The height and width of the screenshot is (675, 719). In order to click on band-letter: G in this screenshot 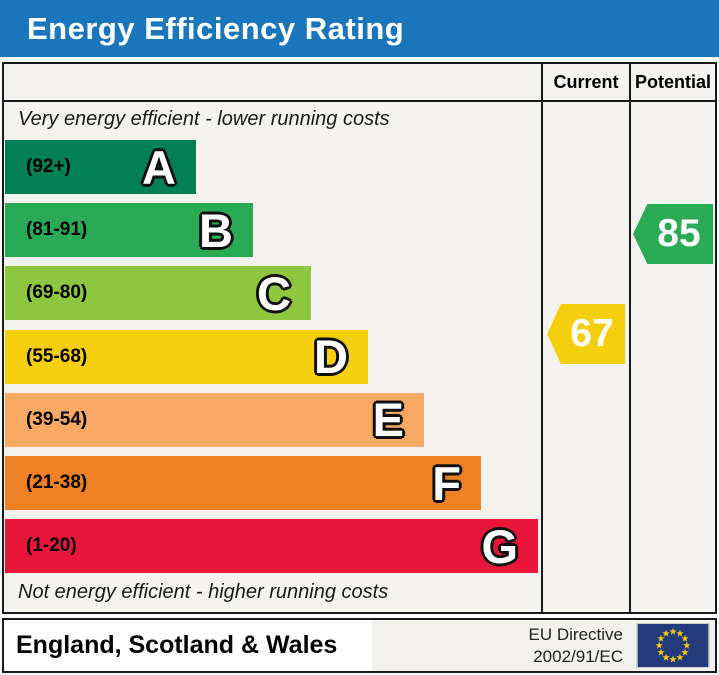, I will do `click(499, 546)`.